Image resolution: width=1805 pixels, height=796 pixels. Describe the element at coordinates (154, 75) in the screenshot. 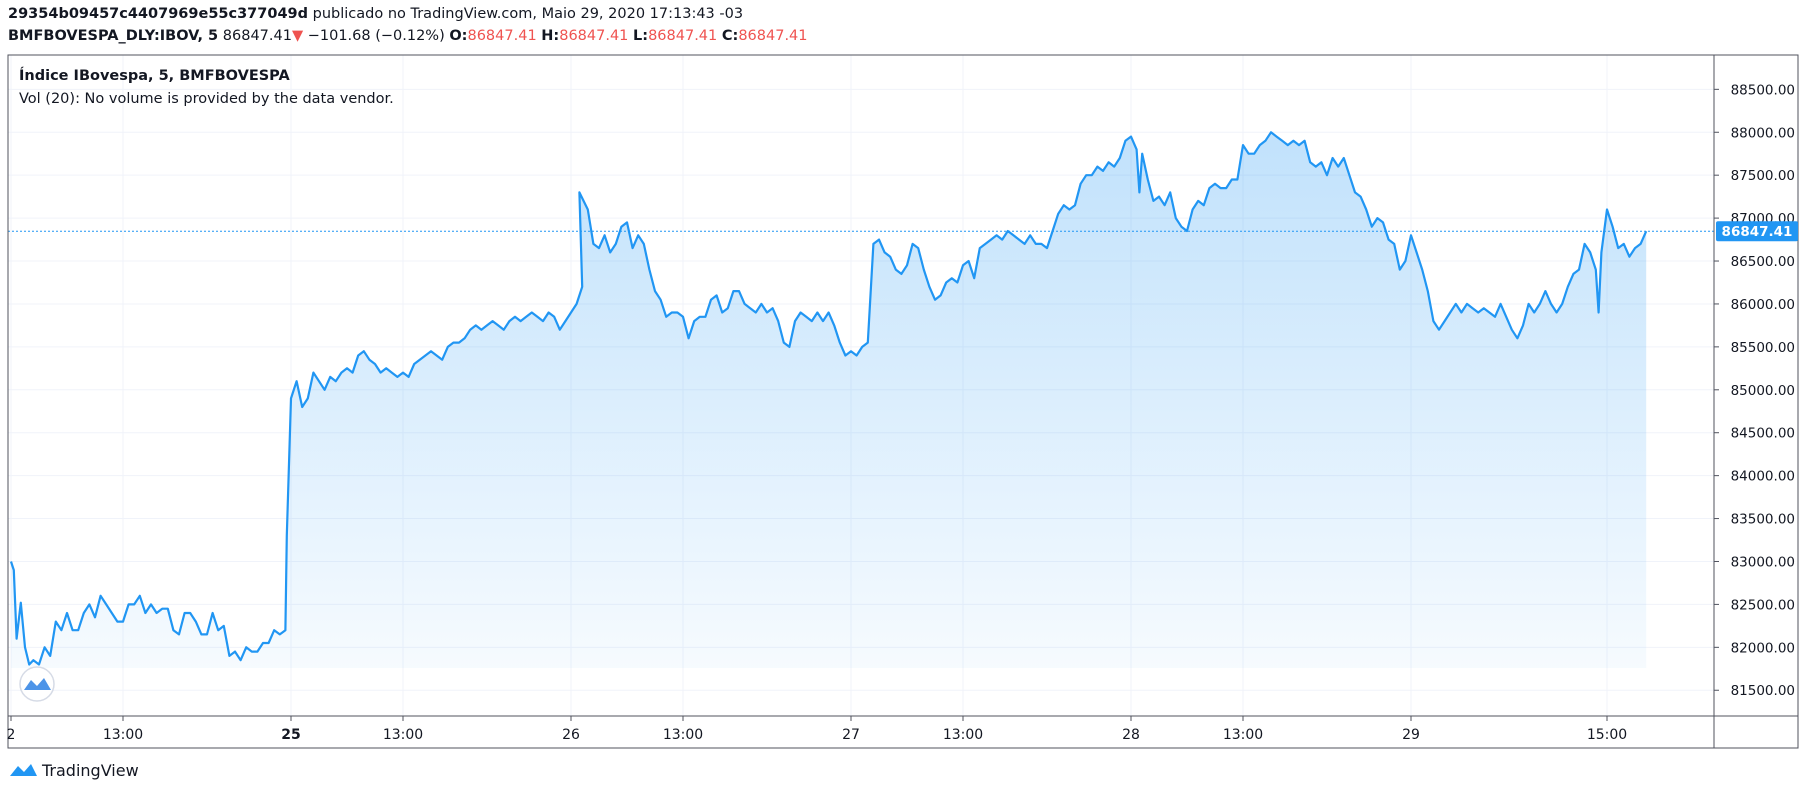

I see `legend-title: Índice IBovespa, 5, BMFBOVESPA` at that location.